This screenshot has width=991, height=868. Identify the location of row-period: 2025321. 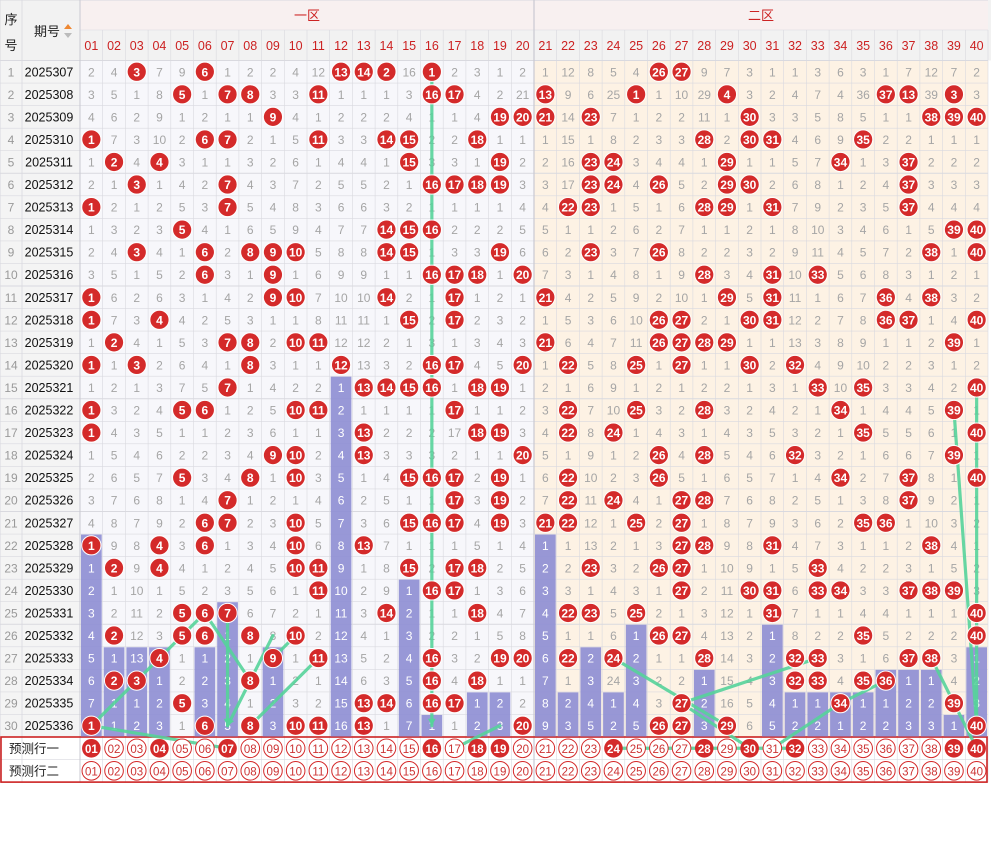
(49, 388).